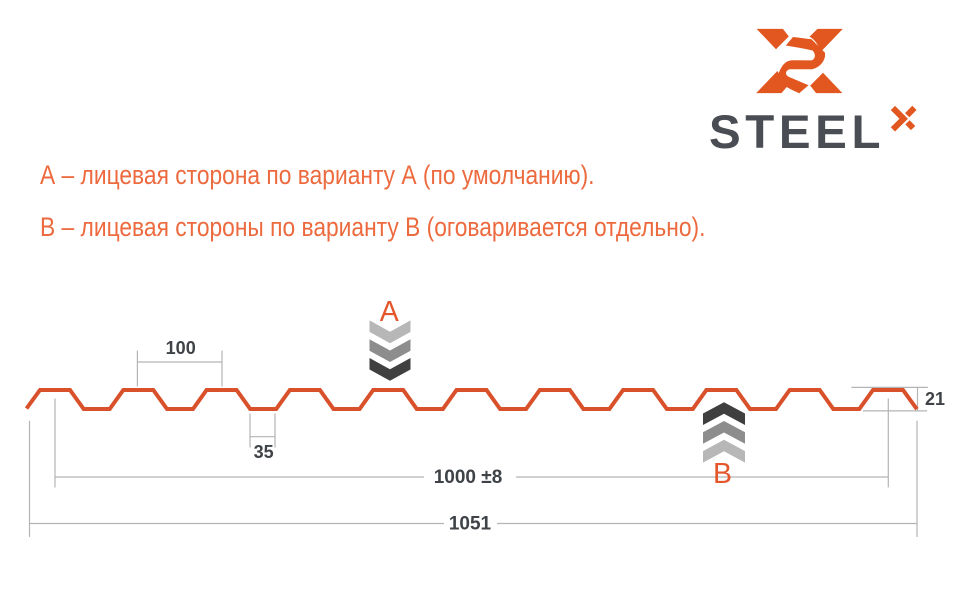 Image resolution: width=970 pixels, height=593 pixels. Describe the element at coordinates (722, 474) in the screenshot. I see `svg-text: В` at that location.